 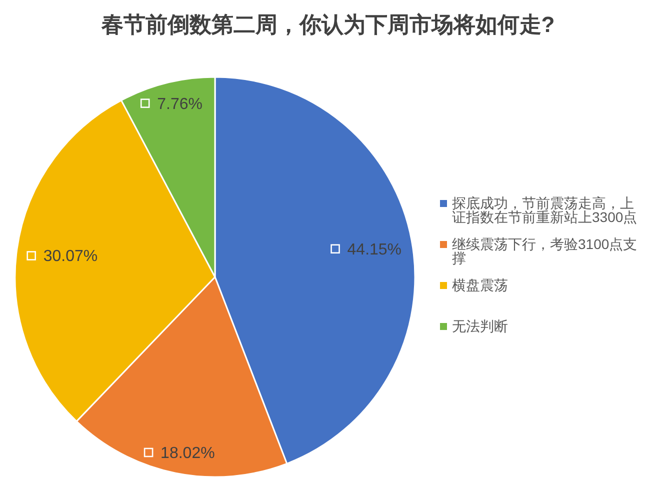 What do you see at coordinates (179, 104) in the screenshot?
I see `data-label: 7.76%` at bounding box center [179, 104].